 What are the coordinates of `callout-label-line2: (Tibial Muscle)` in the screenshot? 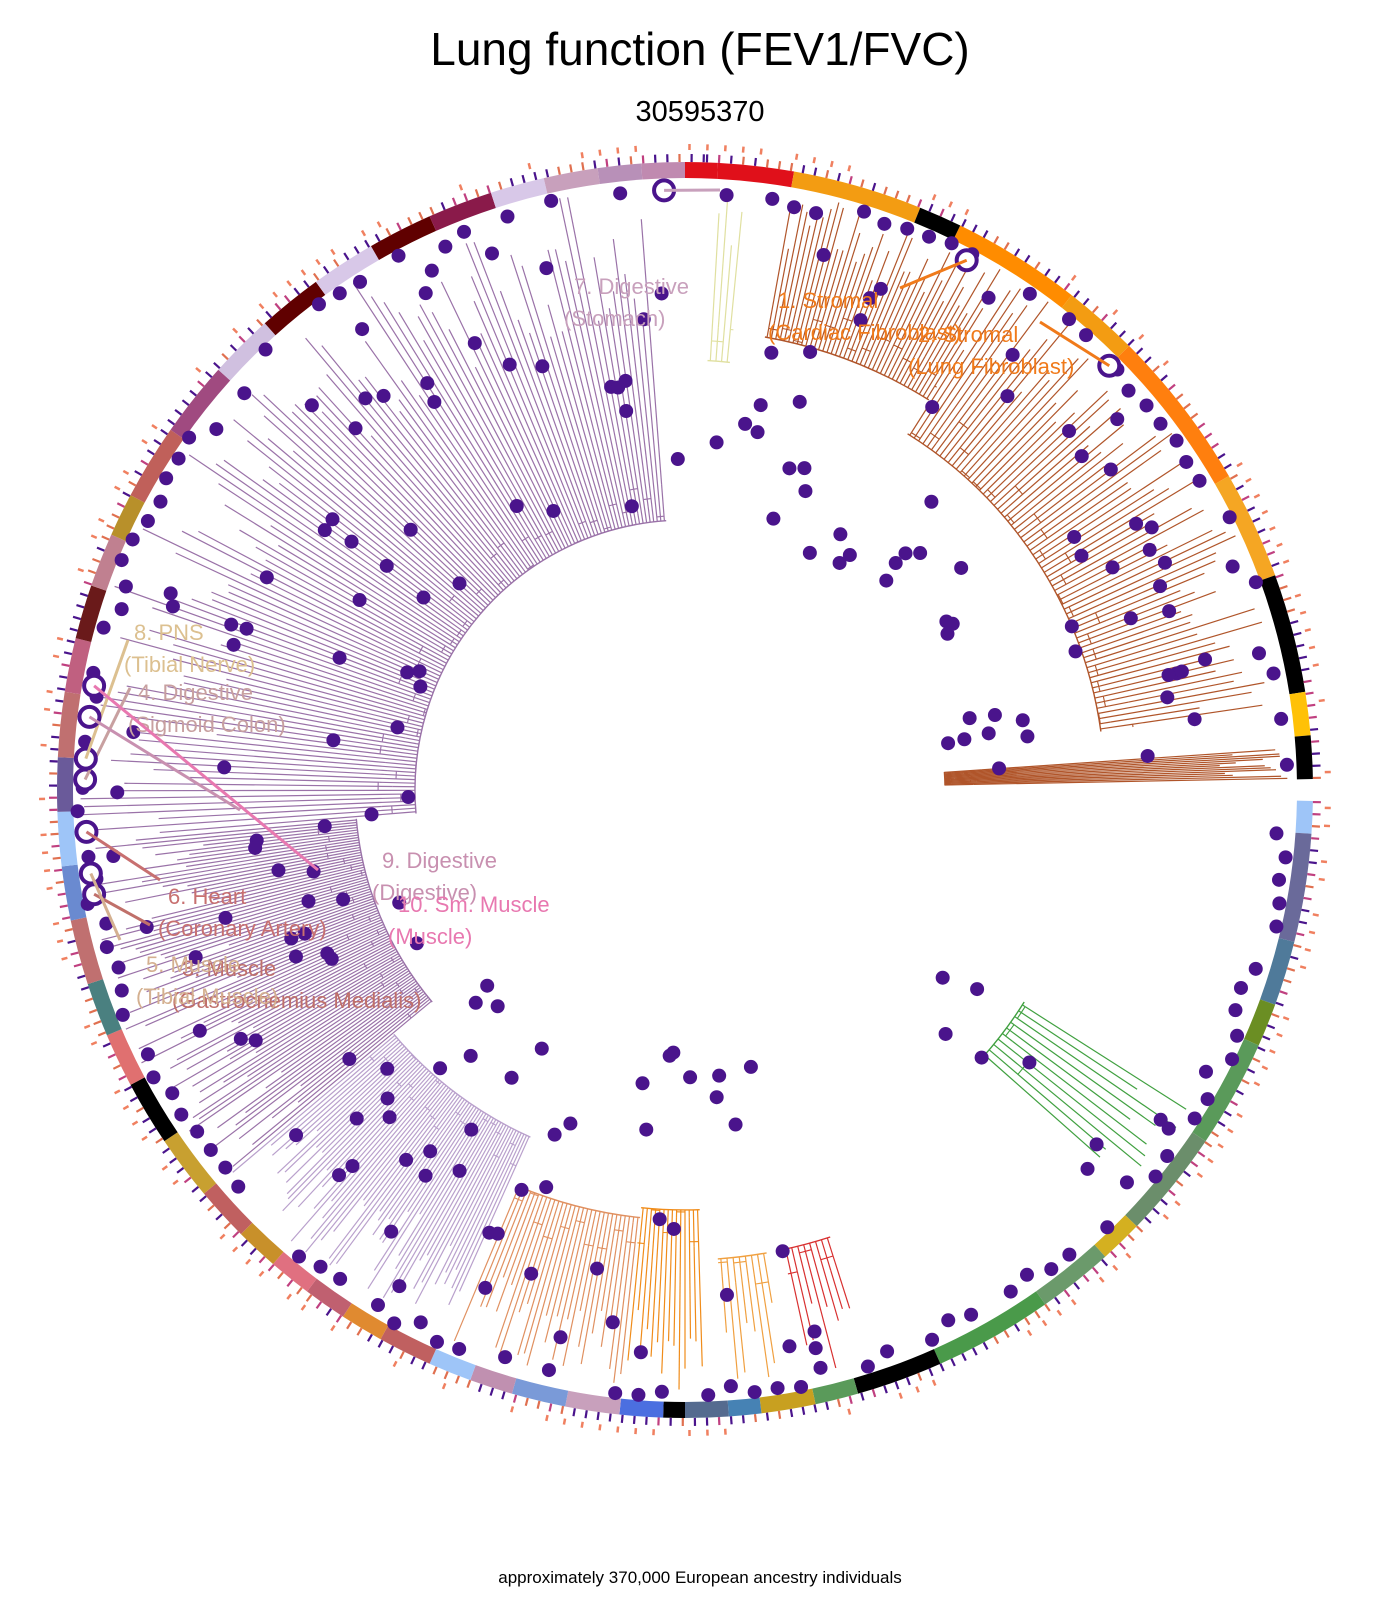 It's located at (207, 996).